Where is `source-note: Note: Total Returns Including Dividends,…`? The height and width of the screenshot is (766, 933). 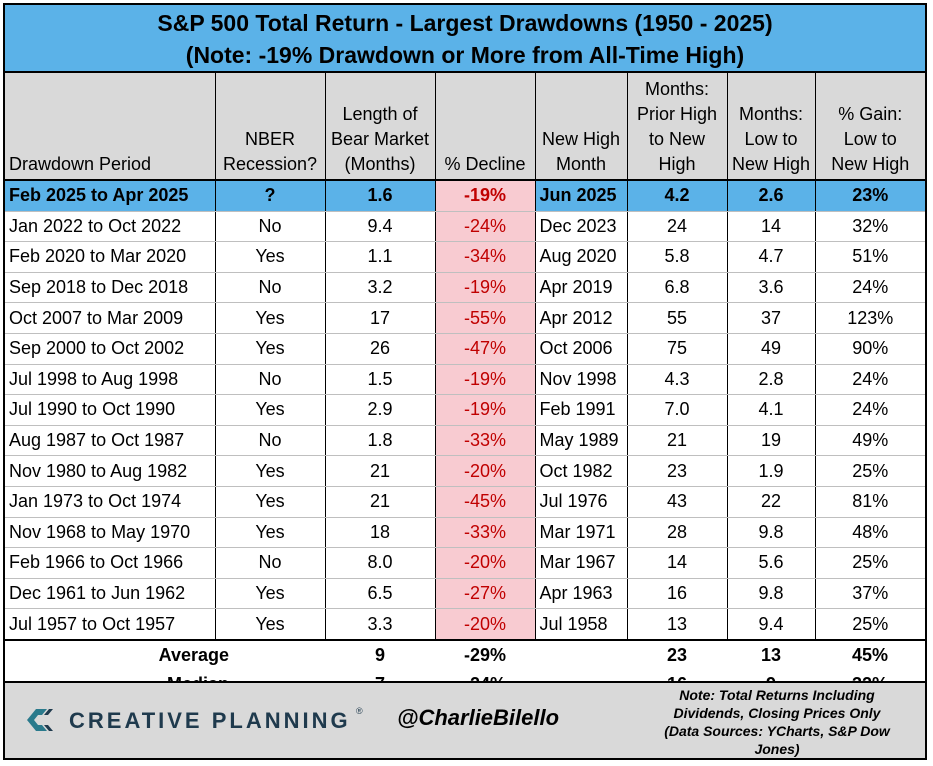
source-note: Note: Total Returns Including Dividends,… is located at coordinates (777, 722).